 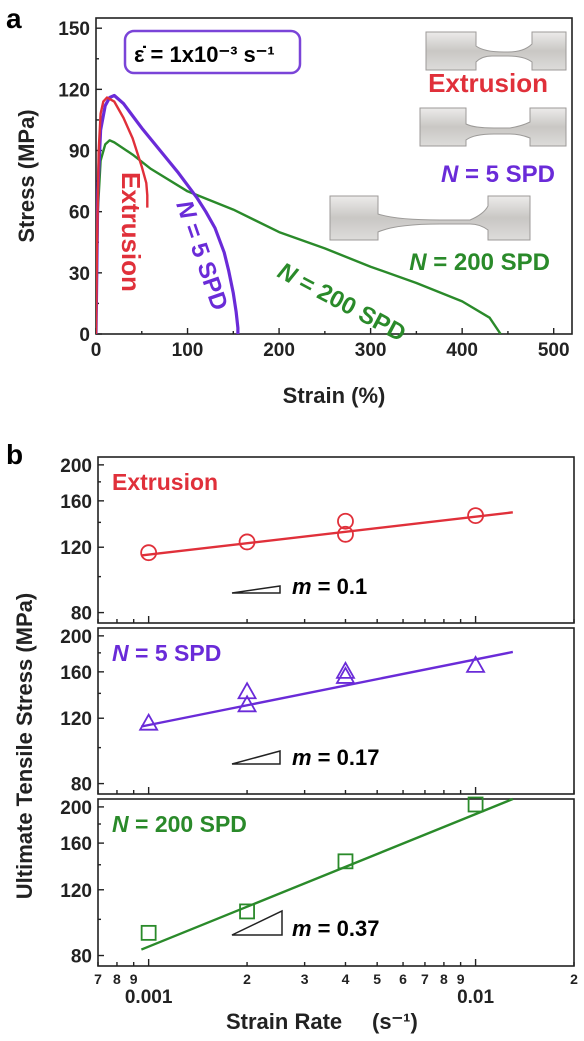 I want to click on a-xtick-label: 0, so click(x=96, y=350).